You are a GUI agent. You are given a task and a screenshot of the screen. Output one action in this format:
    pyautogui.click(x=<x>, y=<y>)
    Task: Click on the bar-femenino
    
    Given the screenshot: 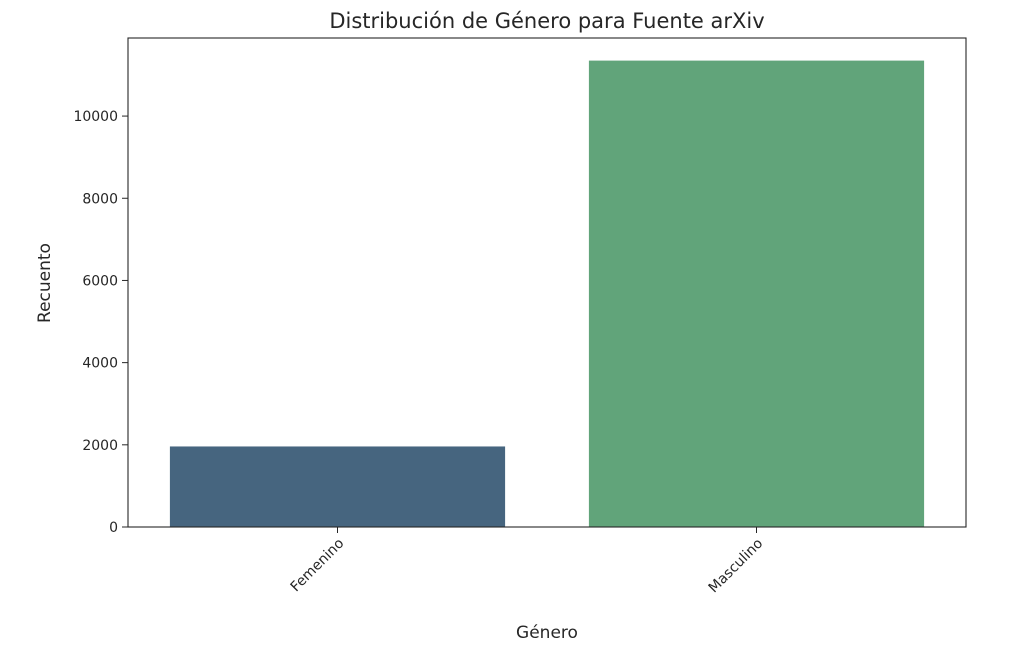 What is the action you would take?
    pyautogui.click(x=337, y=486)
    